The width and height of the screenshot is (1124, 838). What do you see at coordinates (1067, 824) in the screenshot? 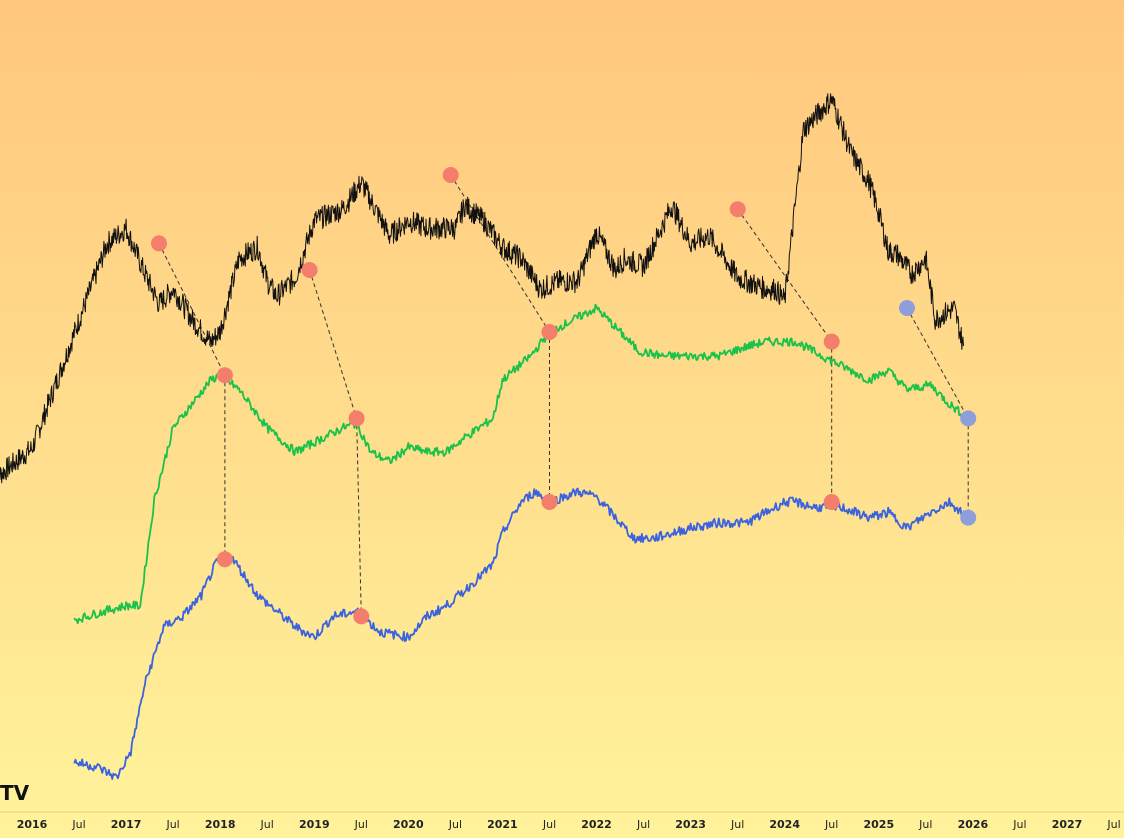
I see `x-tick-label: 2027` at bounding box center [1067, 824].